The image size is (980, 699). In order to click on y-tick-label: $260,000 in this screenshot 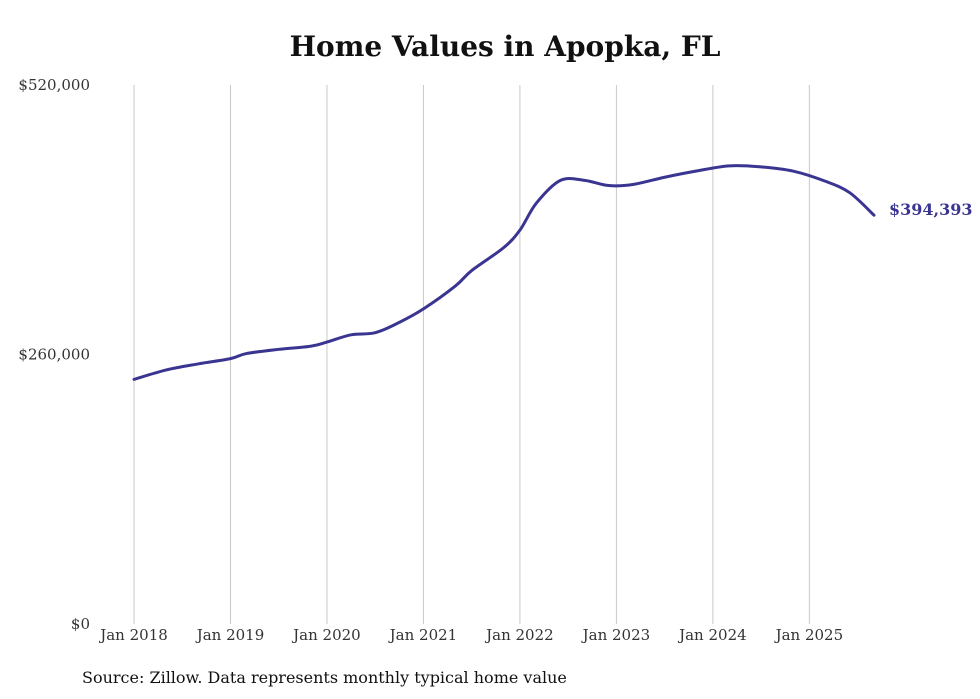, I will do `click(54, 355)`.